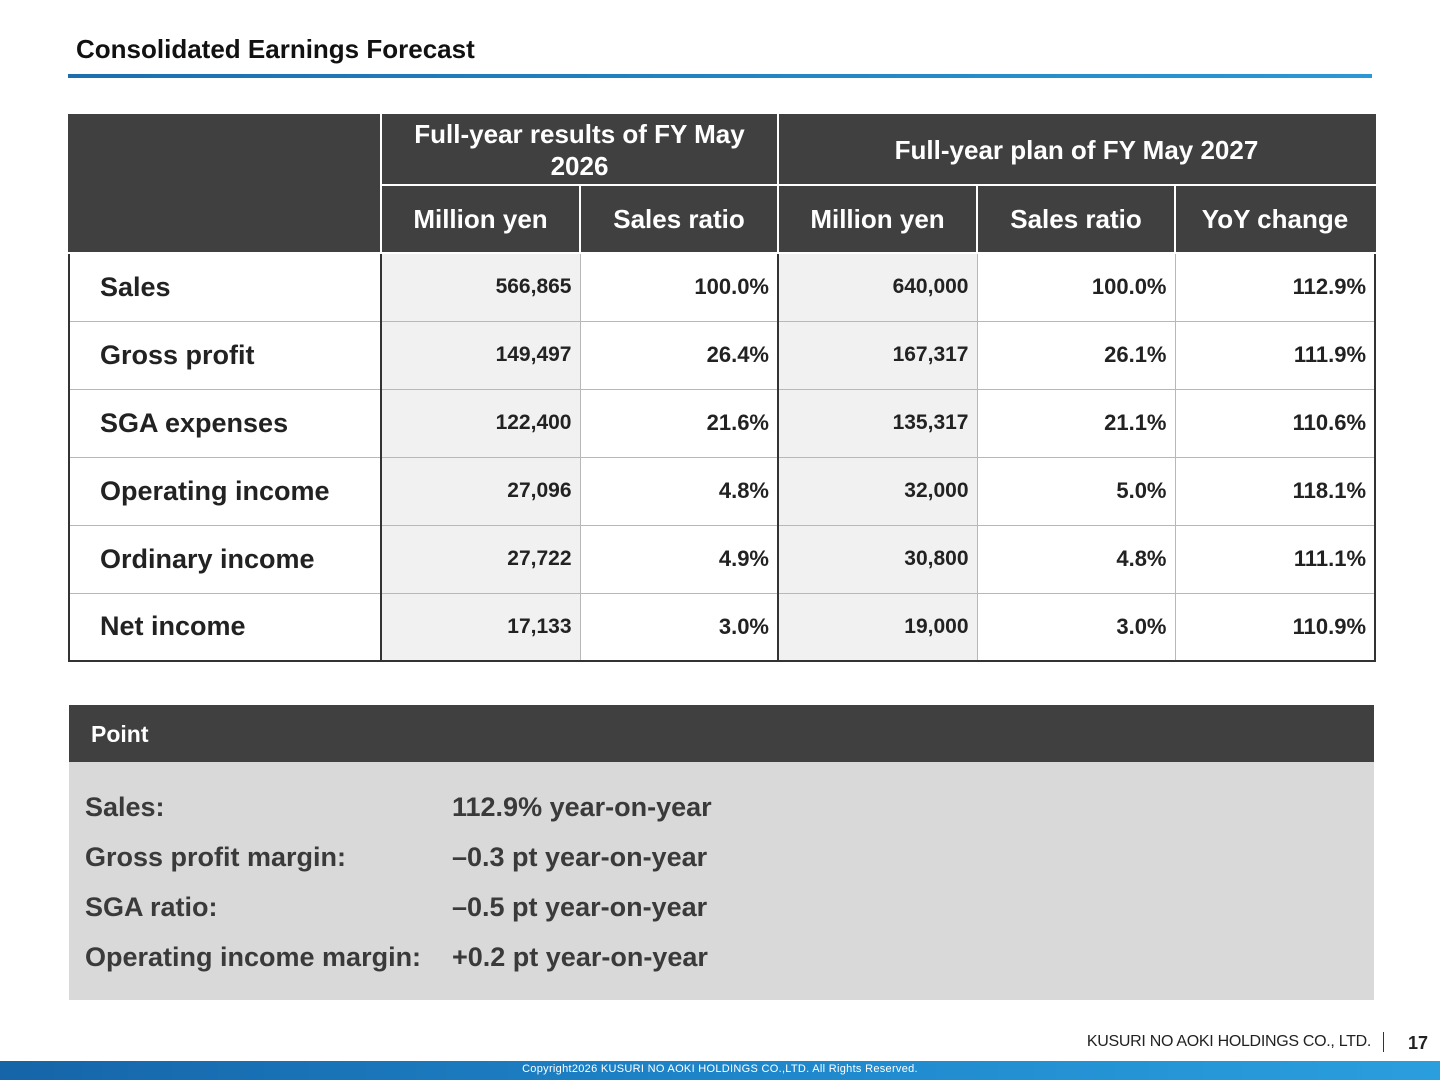 The image size is (1440, 1080). What do you see at coordinates (1275, 491) in the screenshot?
I see `yoy-change-cell: 118.1%` at bounding box center [1275, 491].